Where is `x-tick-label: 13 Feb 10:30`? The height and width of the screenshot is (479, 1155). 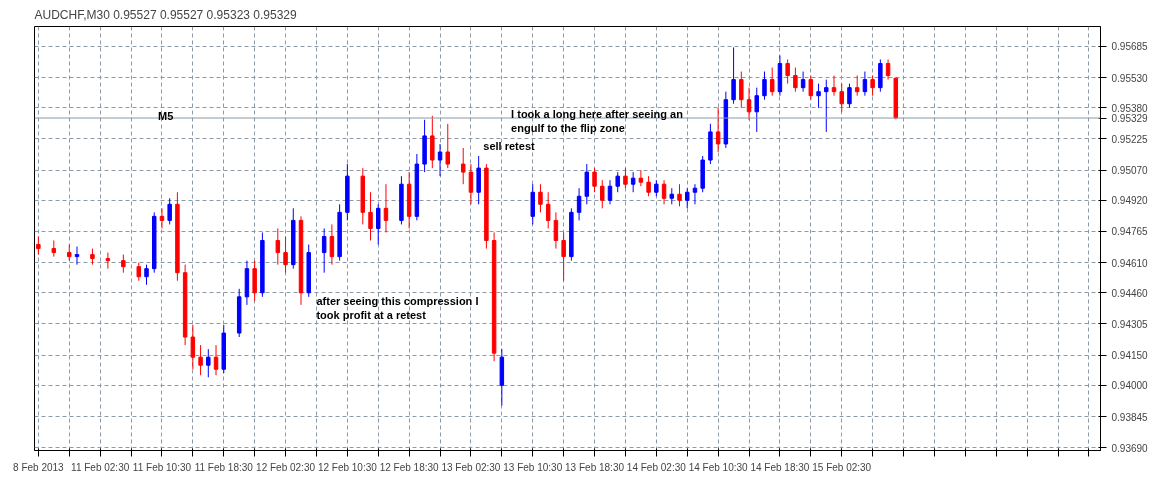
x-tick-label: 13 Feb 10:30 is located at coordinates (533, 467).